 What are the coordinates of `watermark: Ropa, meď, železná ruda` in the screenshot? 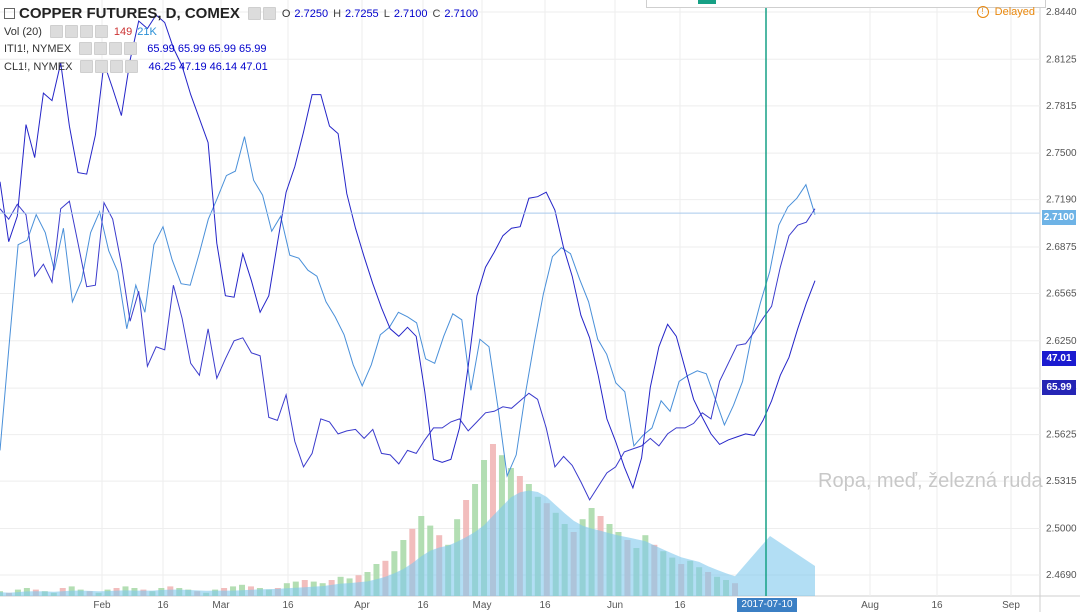 It's located at (930, 481).